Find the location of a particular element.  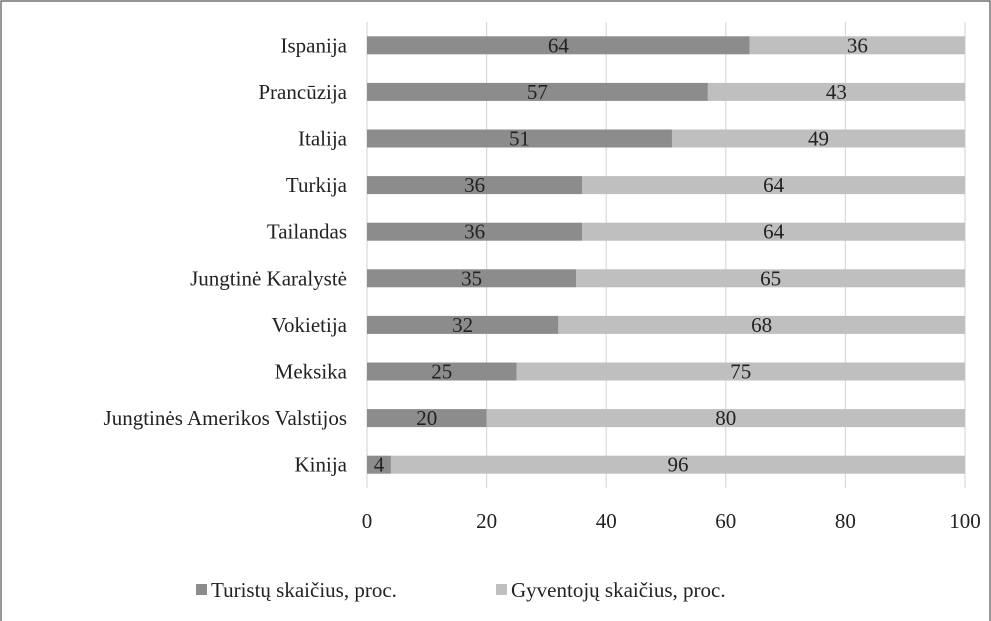

data-label: 35 is located at coordinates (471, 278).